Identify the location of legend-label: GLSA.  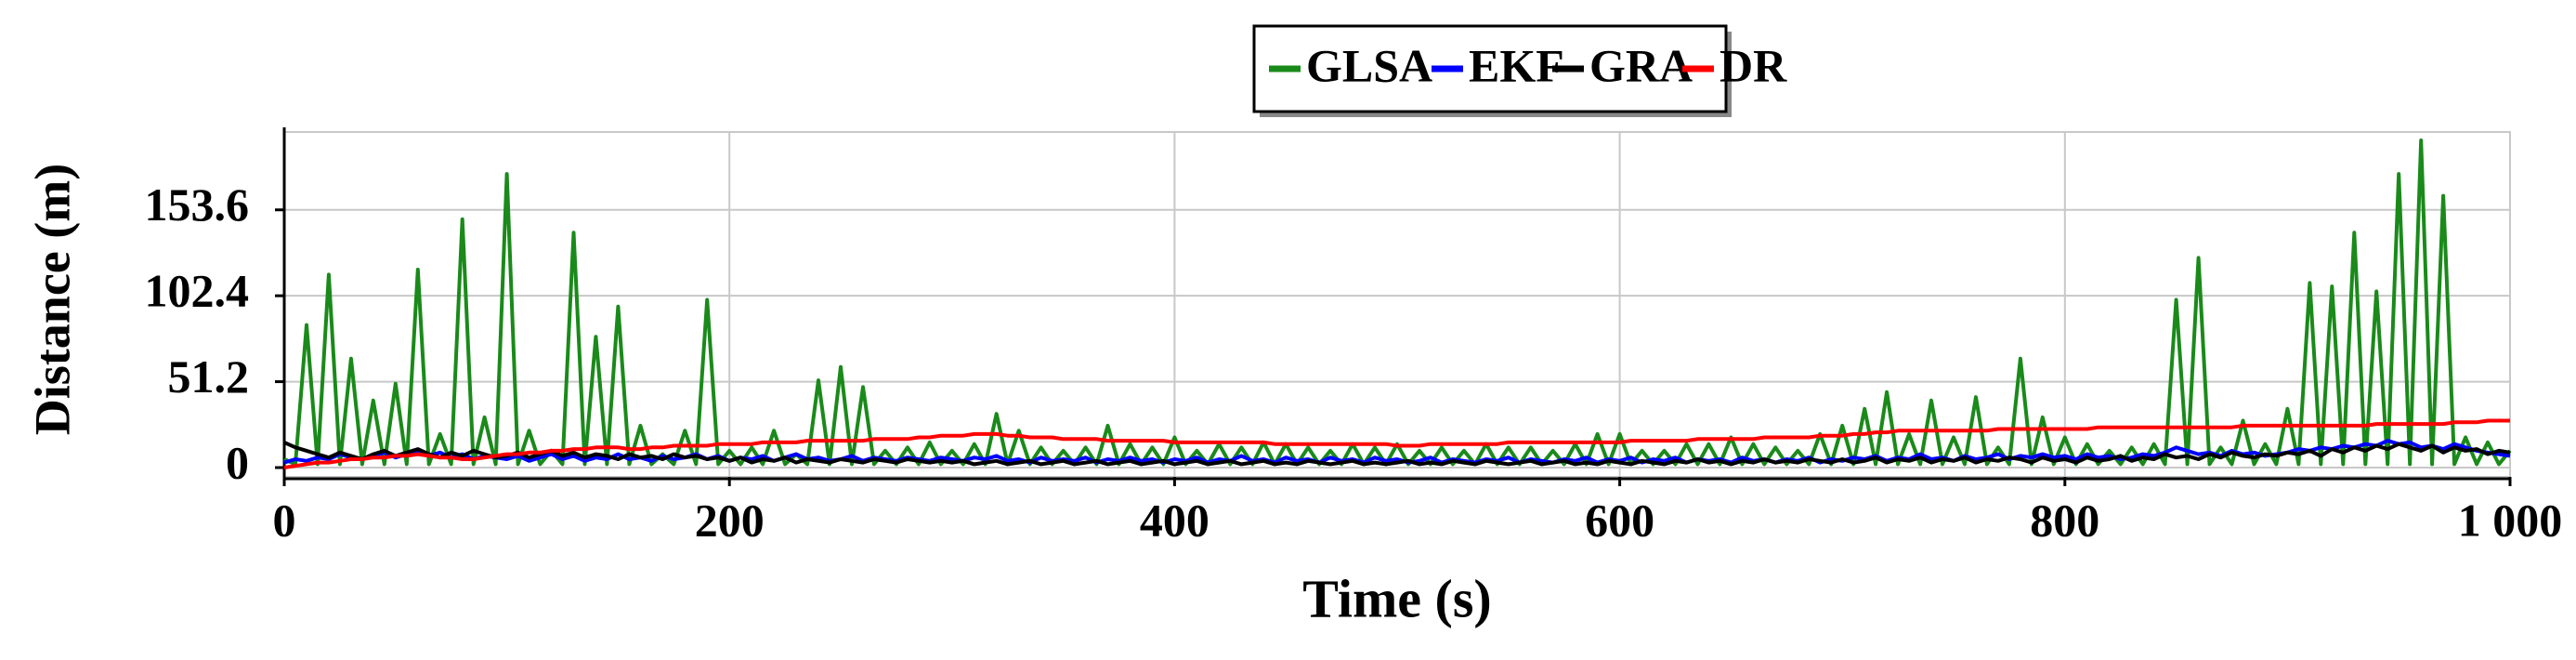
(1369, 65).